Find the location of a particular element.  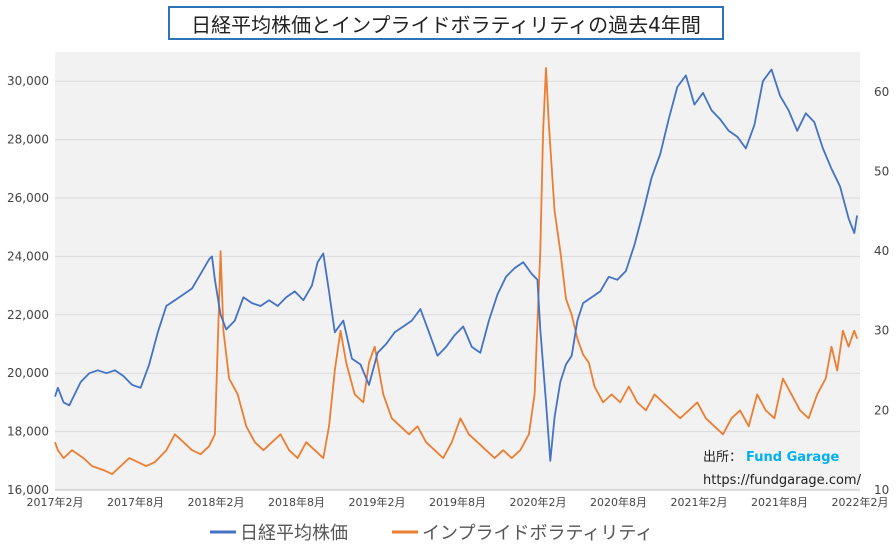

x-tick-label: 2019年8月 is located at coordinates (457, 502).